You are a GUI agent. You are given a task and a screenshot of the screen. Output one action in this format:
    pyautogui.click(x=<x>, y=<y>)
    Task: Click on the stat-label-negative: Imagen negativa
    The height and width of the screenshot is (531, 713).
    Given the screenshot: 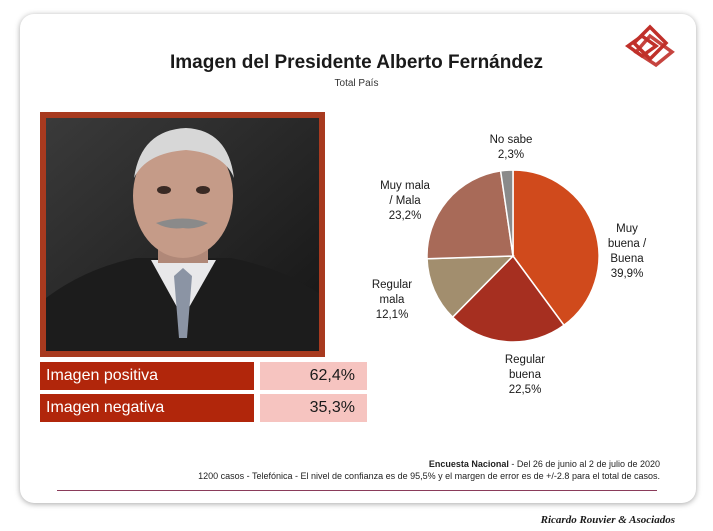 What is the action you would take?
    pyautogui.click(x=147, y=408)
    